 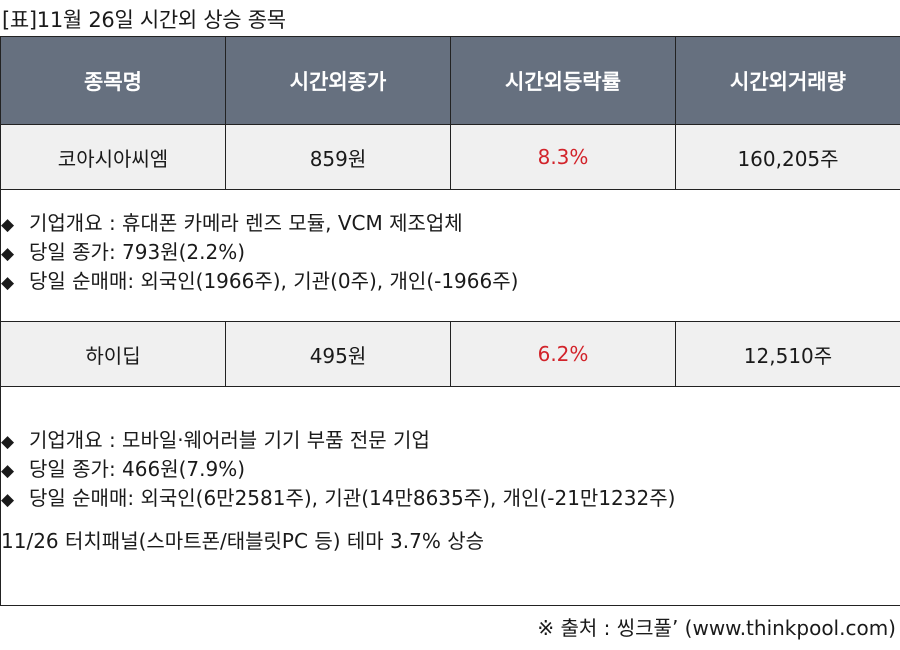 What do you see at coordinates (246, 223) in the screenshot?
I see `info-text: 기업개요 : 휴대폰 카메라 렌즈 모듈, VCM 제조업체` at bounding box center [246, 223].